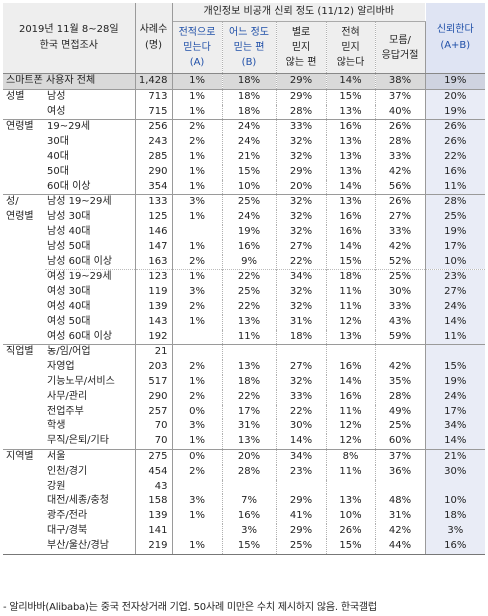 The image size is (488, 616). I want to click on row-sub-label: 여성 19~29세, so click(90, 277).